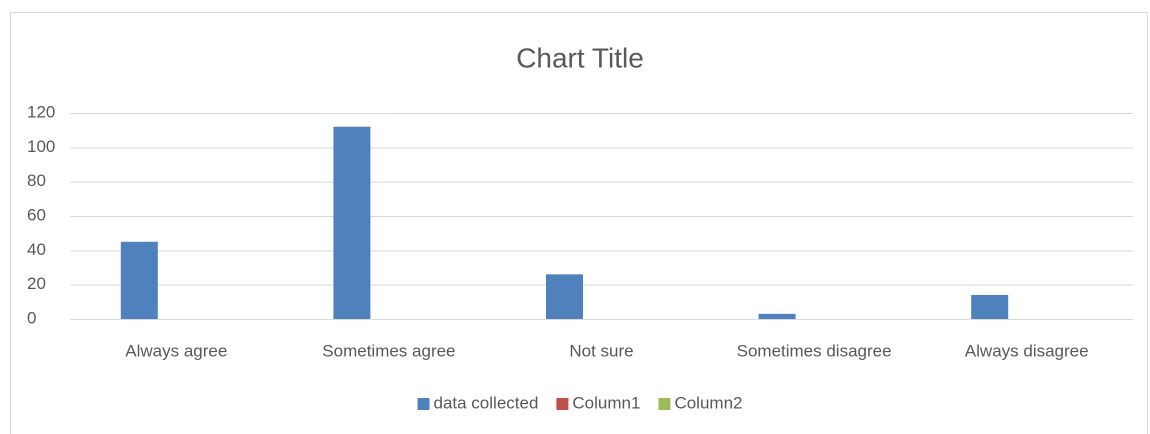 The image size is (1150, 434). What do you see at coordinates (601, 350) in the screenshot?
I see `x-tick-label: Not sure` at bounding box center [601, 350].